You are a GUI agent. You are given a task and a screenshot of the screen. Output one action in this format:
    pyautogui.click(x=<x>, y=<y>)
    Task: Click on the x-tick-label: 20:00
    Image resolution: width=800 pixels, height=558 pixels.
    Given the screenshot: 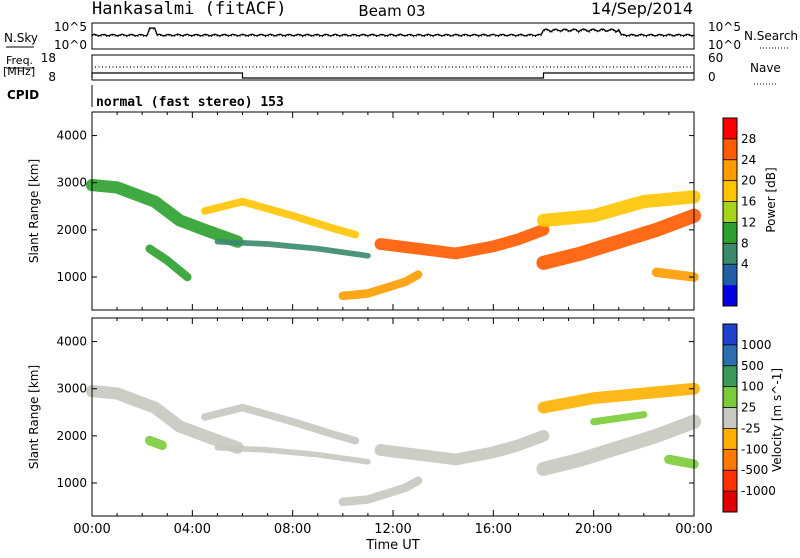 What is the action you would take?
    pyautogui.click(x=593, y=529)
    